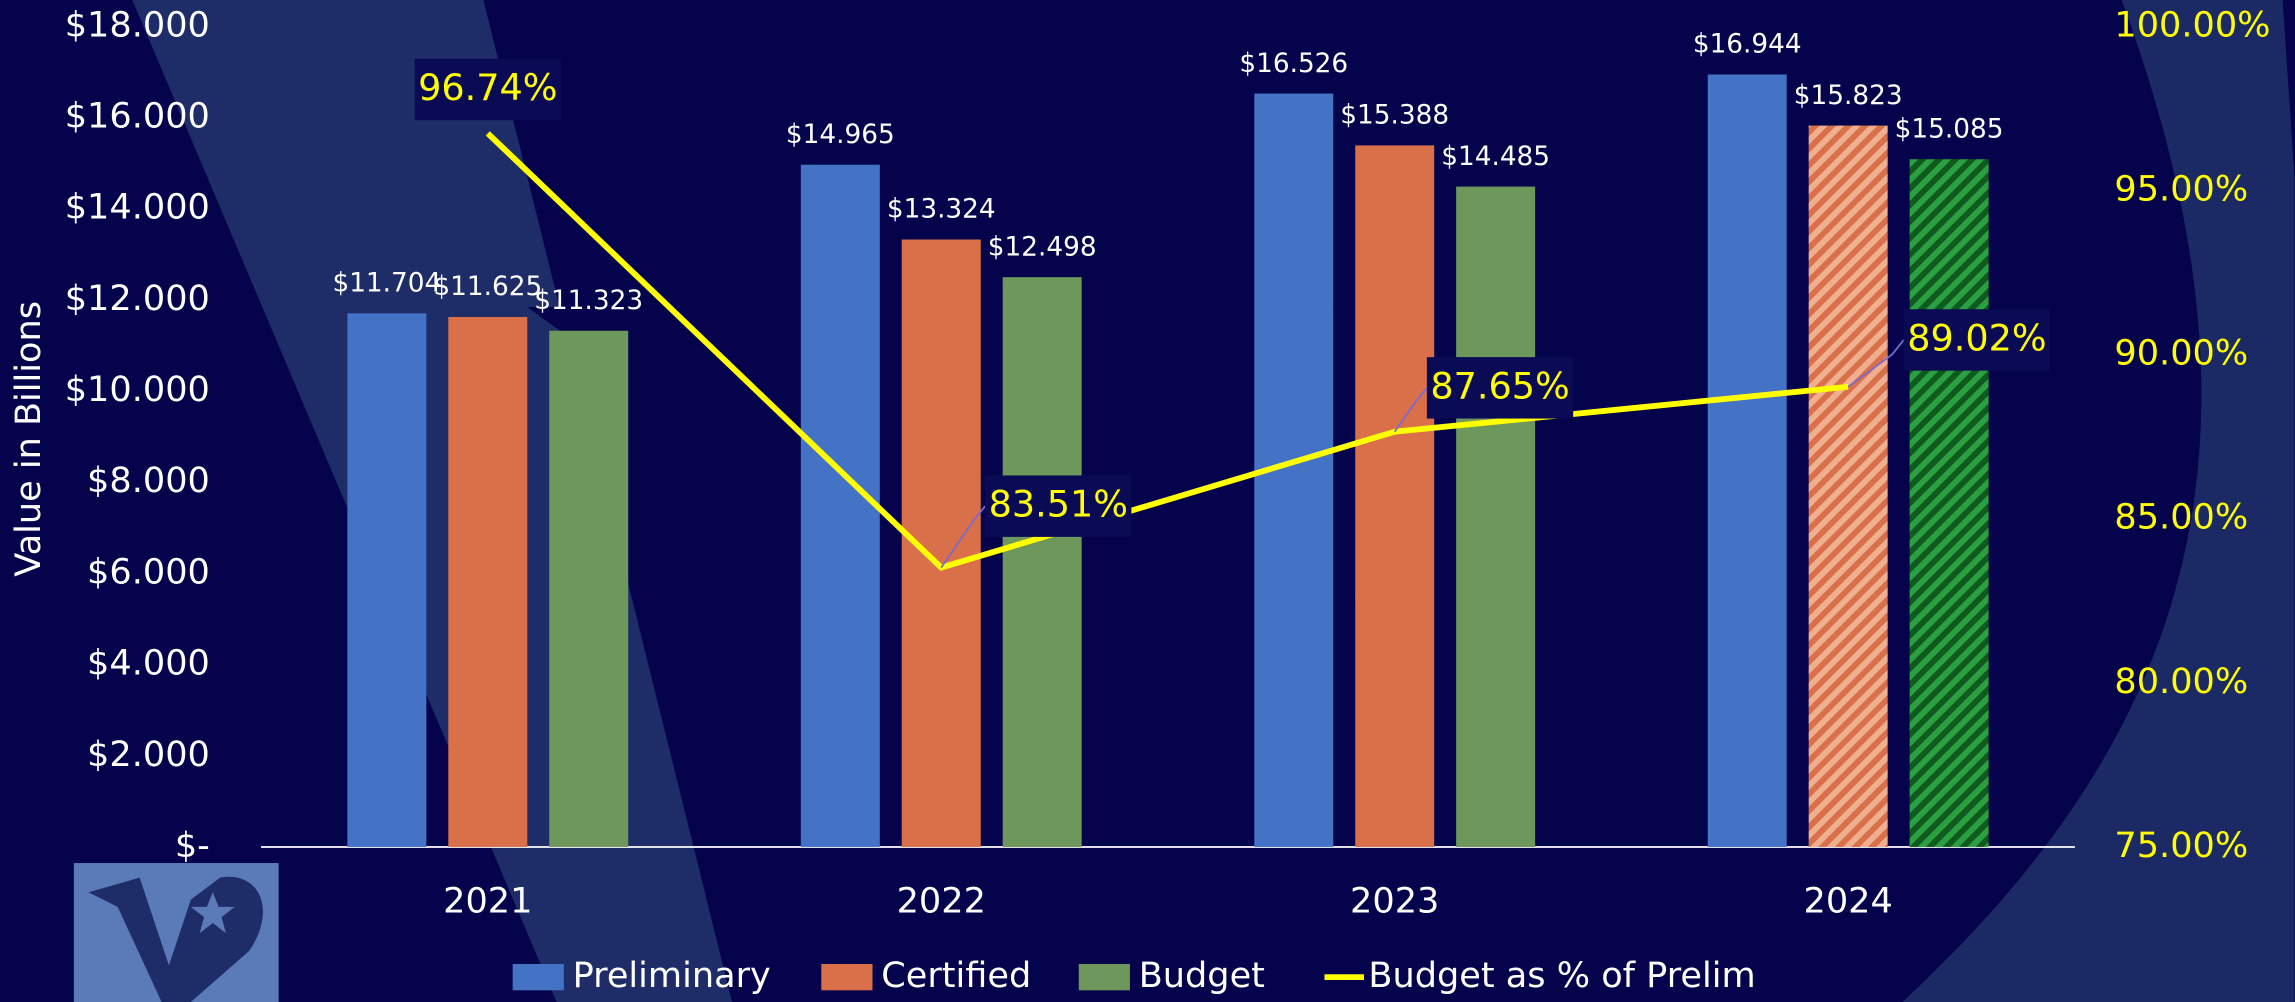 This screenshot has height=1002, width=2295. Describe the element at coordinates (2181, 353) in the screenshot. I see `y2-tick-label: 90.00%` at that location.